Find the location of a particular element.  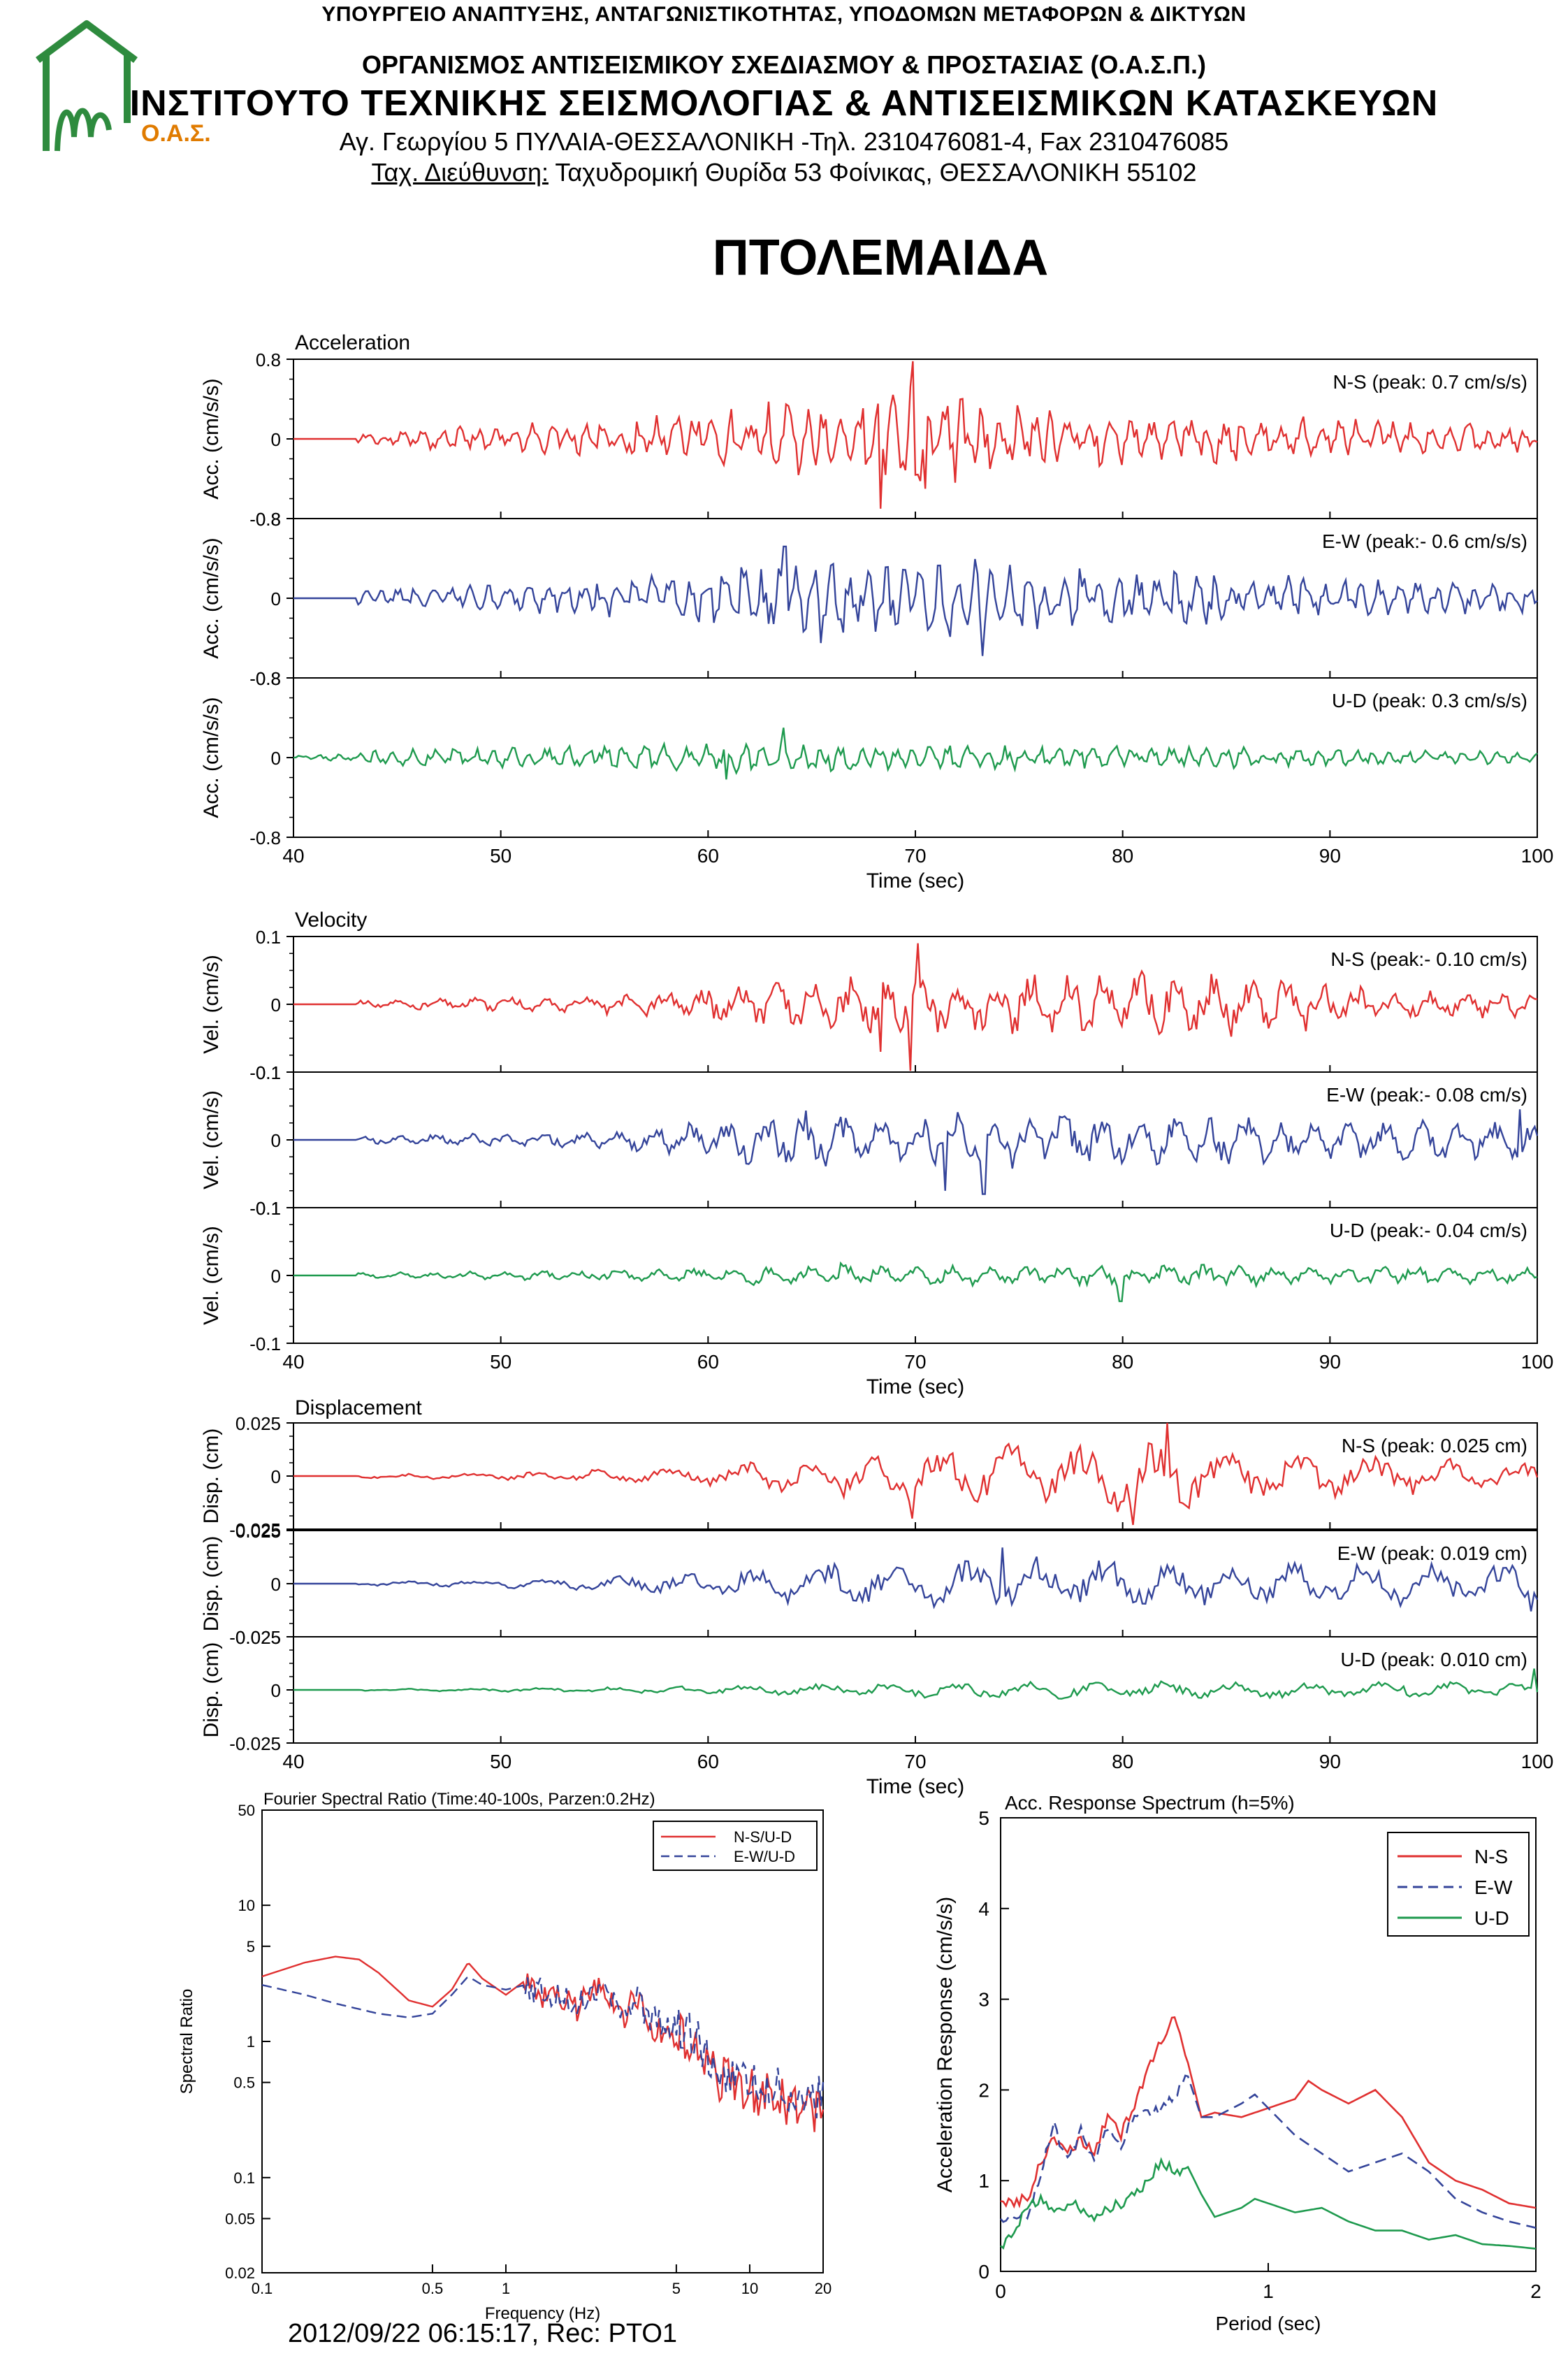

plot-frame is located at coordinates (542, 2041).